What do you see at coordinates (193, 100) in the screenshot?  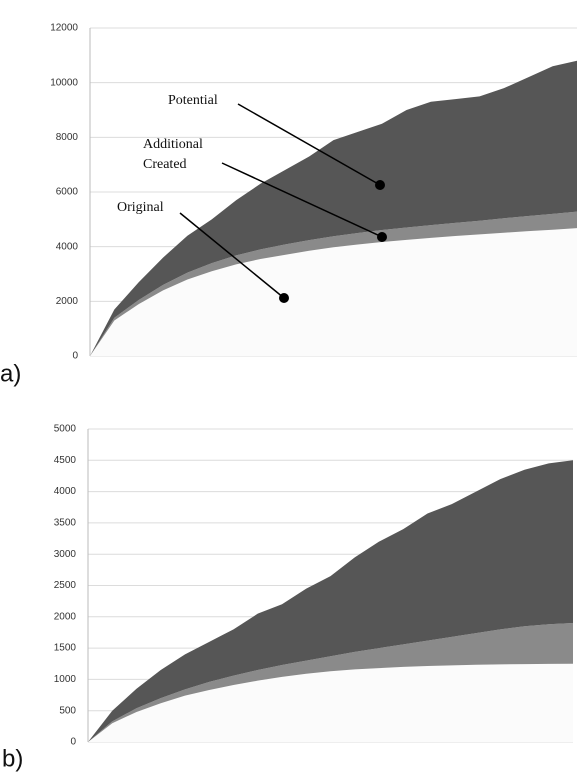 I see `annotation: Potential` at bounding box center [193, 100].